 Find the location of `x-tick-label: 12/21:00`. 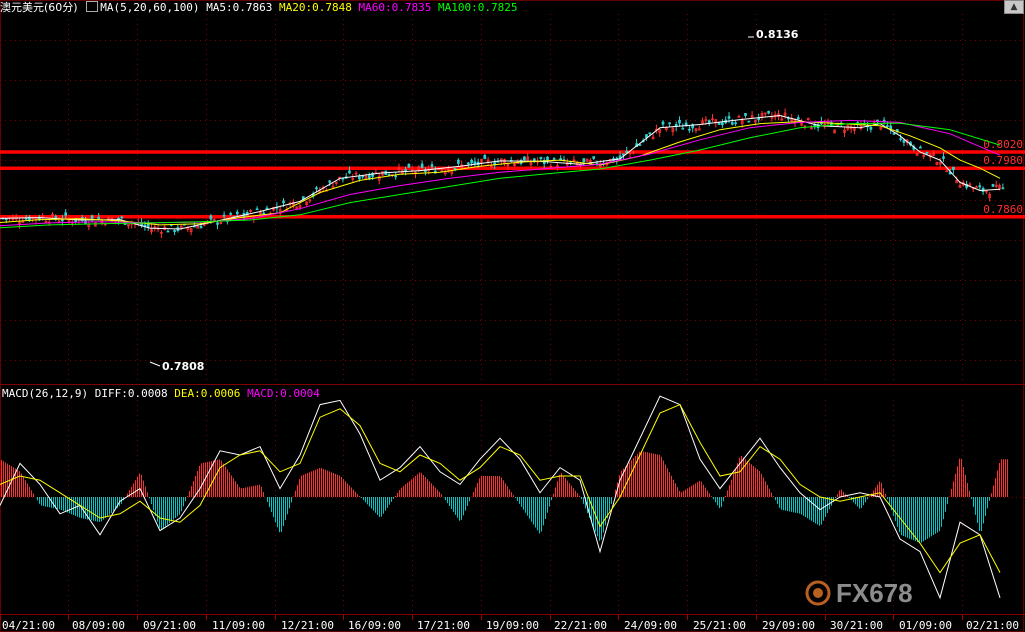

x-tick-label: 12/21:00 is located at coordinates (307, 625).